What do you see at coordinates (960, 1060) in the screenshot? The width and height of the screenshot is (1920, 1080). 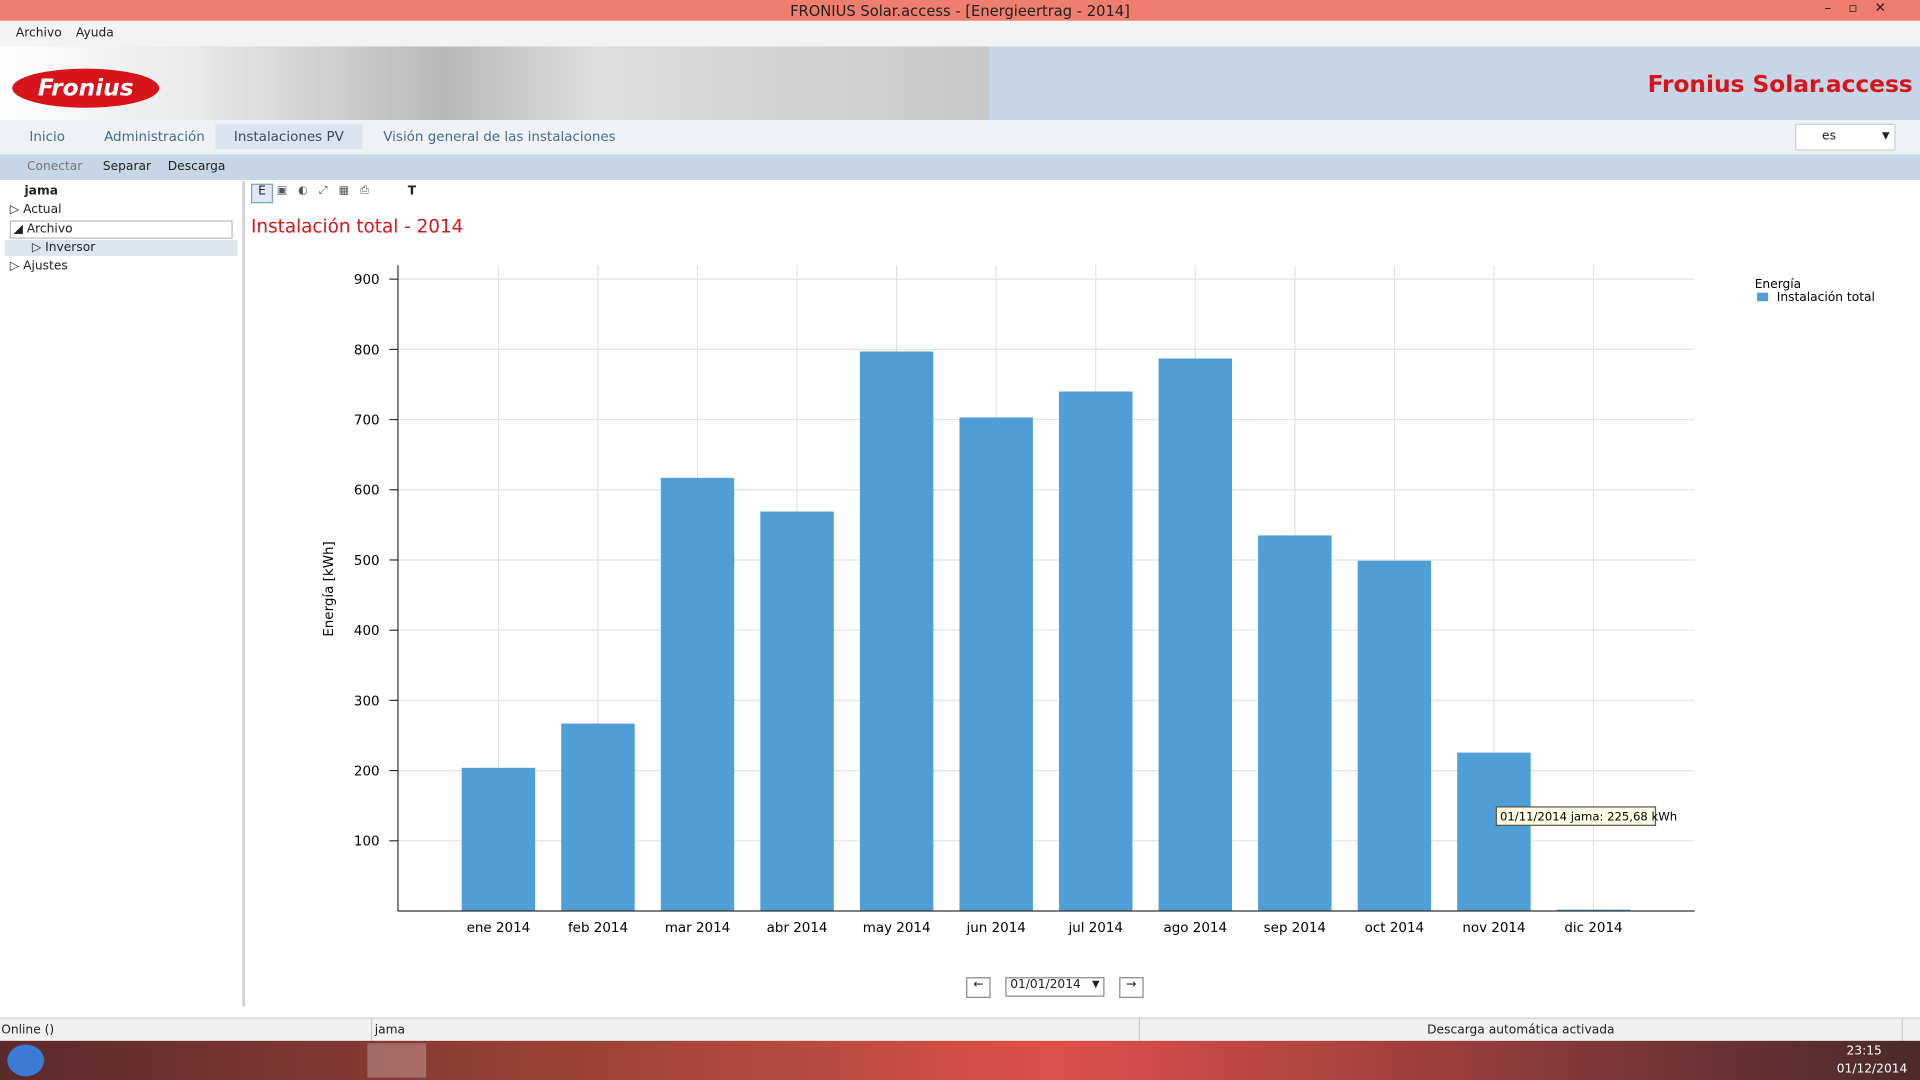 I see `taskbar: 23:15 01/12/2014` at bounding box center [960, 1060].